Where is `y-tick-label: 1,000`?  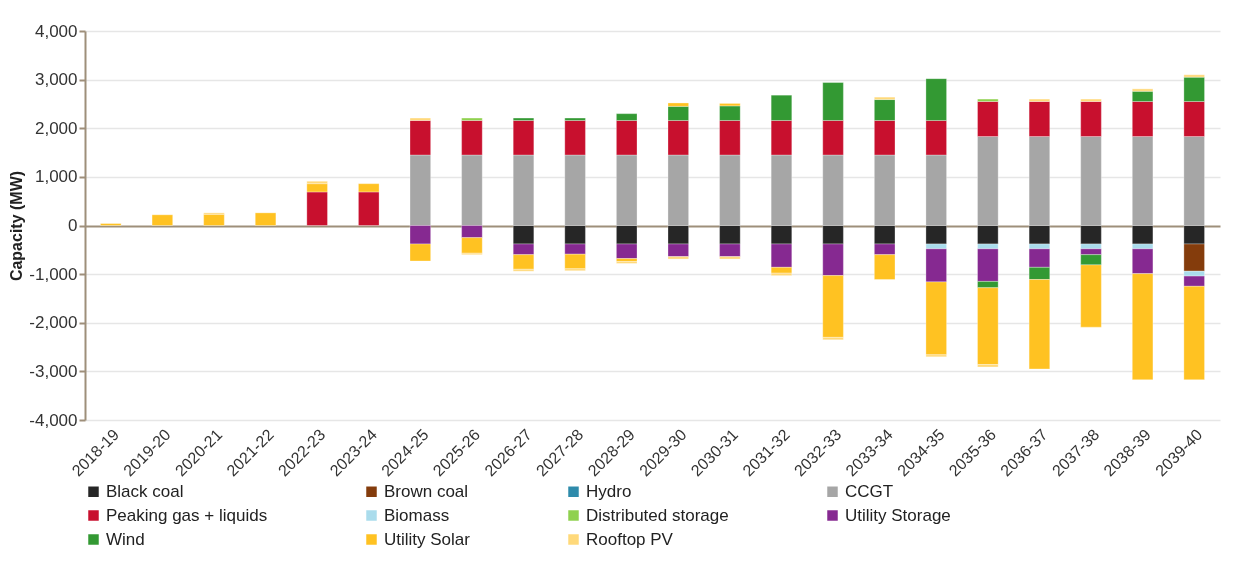 y-tick-label: 1,000 is located at coordinates (56, 177).